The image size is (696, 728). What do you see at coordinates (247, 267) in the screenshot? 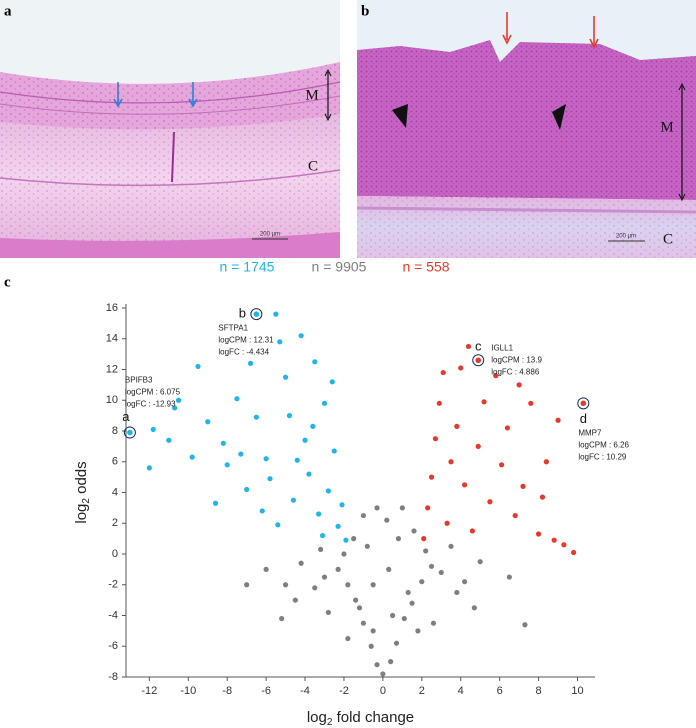
I see `legend-entry: n = 1745` at bounding box center [247, 267].